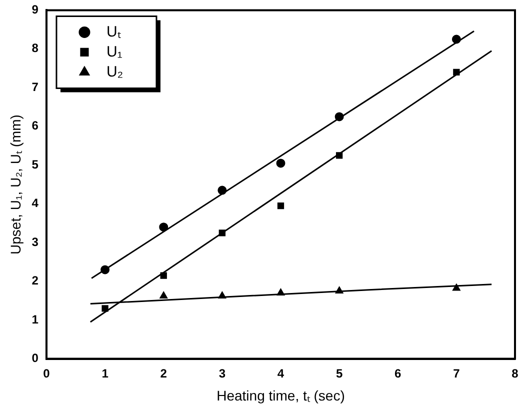  What do you see at coordinates (35, 241) in the screenshot?
I see `y-tick-label: 3` at bounding box center [35, 241].